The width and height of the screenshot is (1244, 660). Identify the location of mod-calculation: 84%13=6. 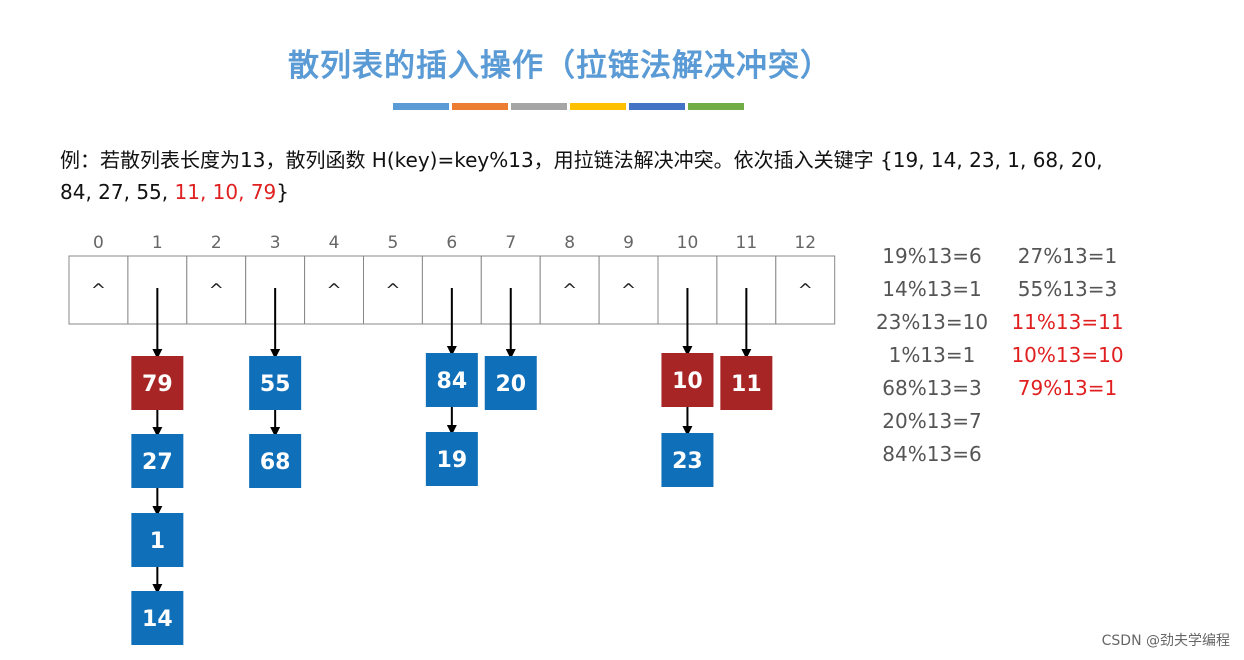
(932, 454).